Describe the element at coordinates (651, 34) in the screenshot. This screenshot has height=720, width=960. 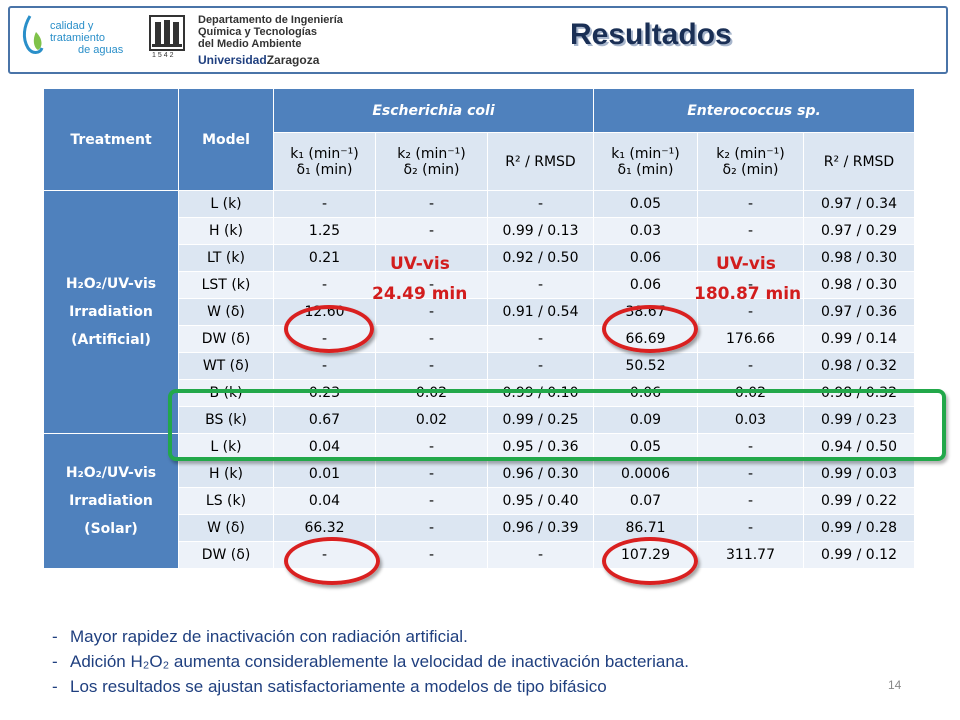
I see `slide-title: Resultados` at that location.